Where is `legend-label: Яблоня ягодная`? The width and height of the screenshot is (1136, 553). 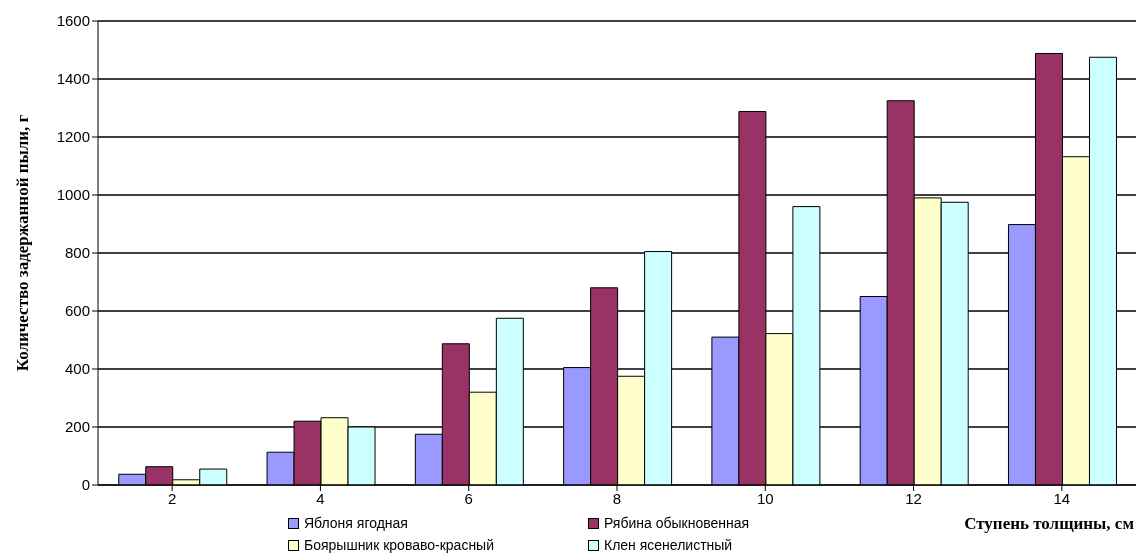
legend-label: Яблоня ягодная is located at coordinates (356, 523).